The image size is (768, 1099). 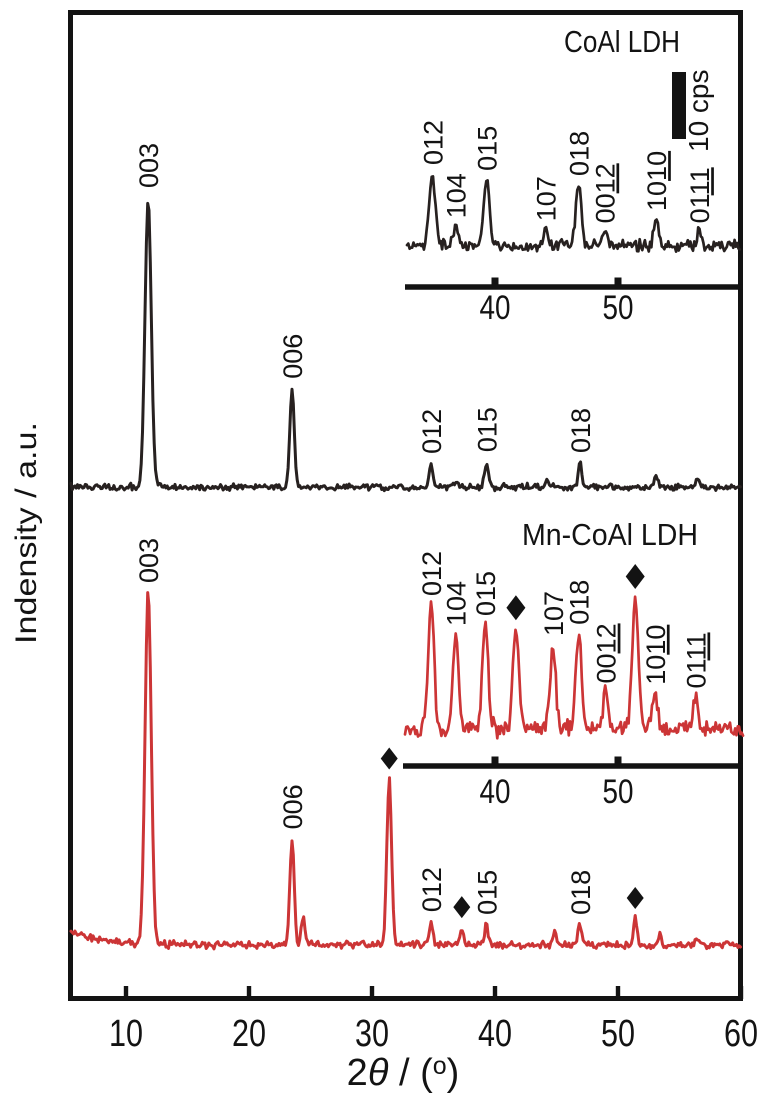 What do you see at coordinates (126, 1034) in the screenshot?
I see `x-tick-label: 10` at bounding box center [126, 1034].